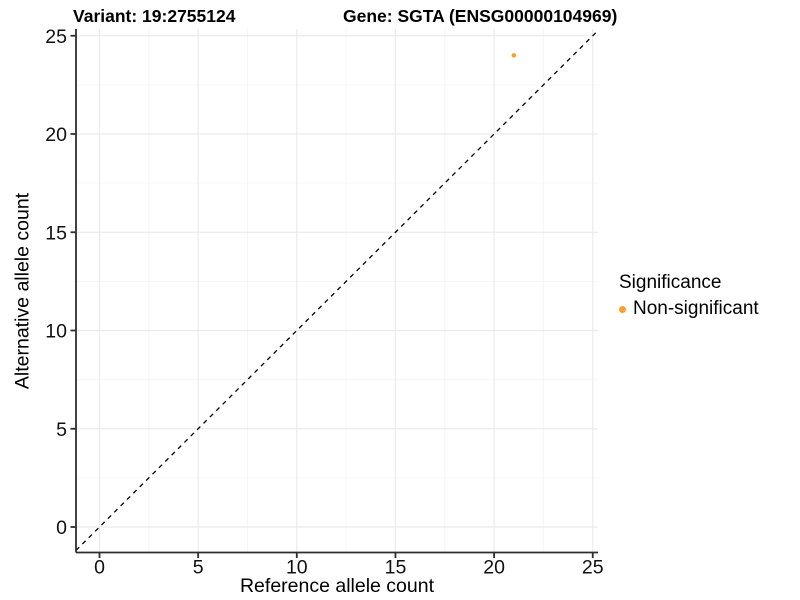 The image size is (800, 600). I want to click on y-tick-label: 20, so click(56, 135).